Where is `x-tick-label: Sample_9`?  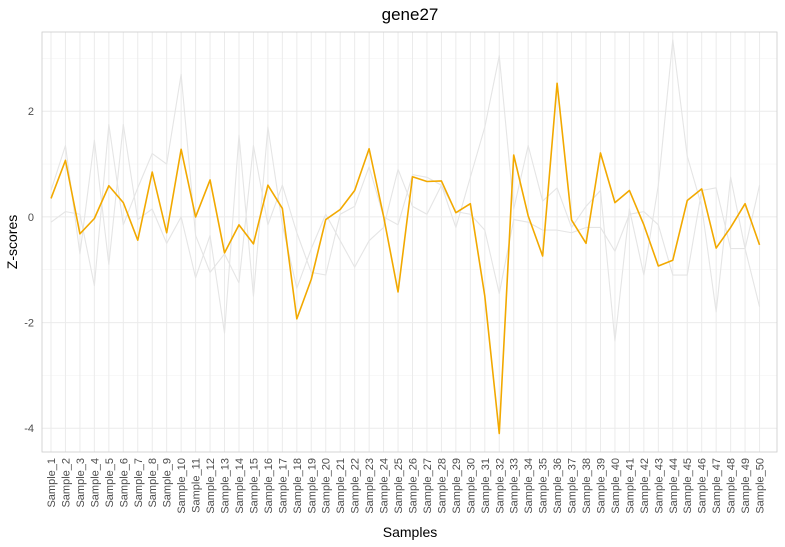 x-tick-label: Sample_9 is located at coordinates (168, 483).